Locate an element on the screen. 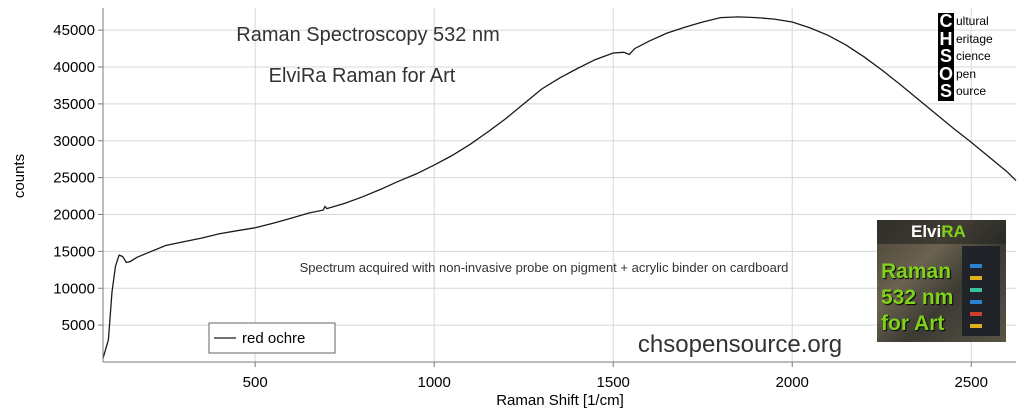 The width and height of the screenshot is (1024, 415). badge-line3: for Art is located at coordinates (913, 323).